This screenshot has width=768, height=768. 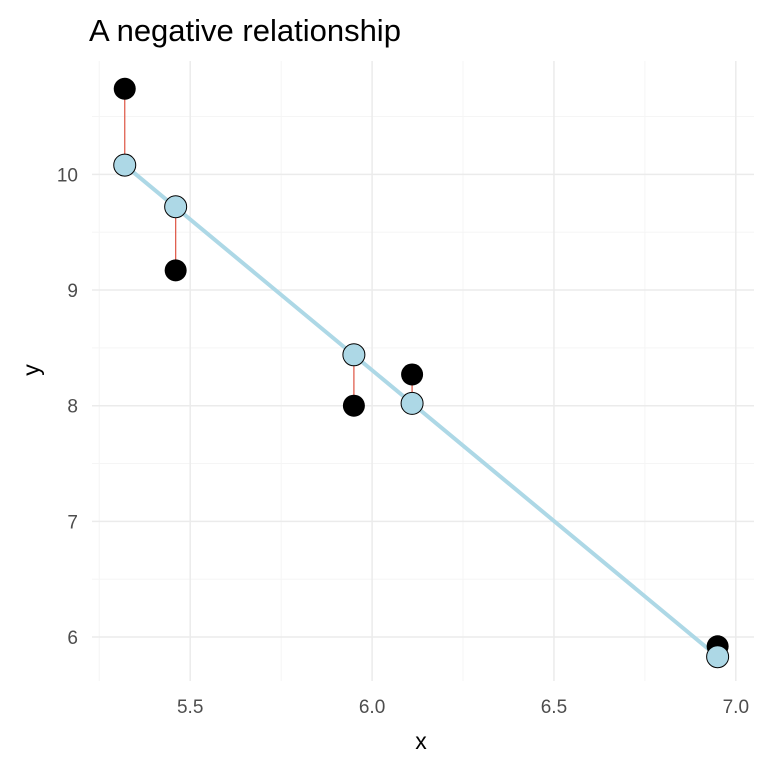 I want to click on y-tick-label: 7, so click(x=72, y=522).